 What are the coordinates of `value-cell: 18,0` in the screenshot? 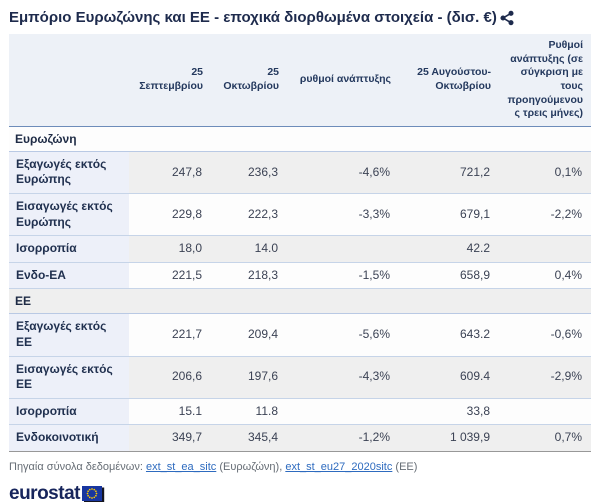 It's located at (170, 249).